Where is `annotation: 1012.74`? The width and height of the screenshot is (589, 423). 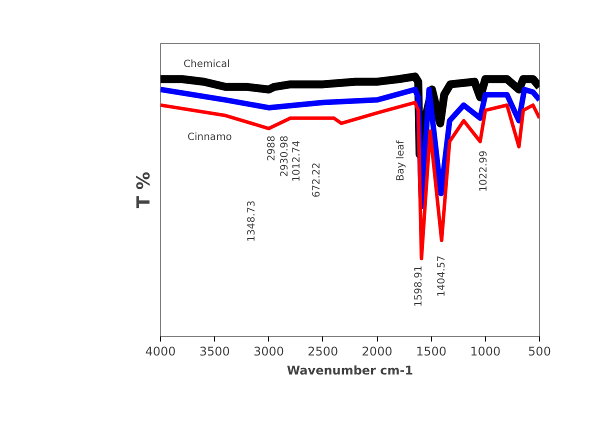
annotation: 1012.74 is located at coordinates (297, 161).